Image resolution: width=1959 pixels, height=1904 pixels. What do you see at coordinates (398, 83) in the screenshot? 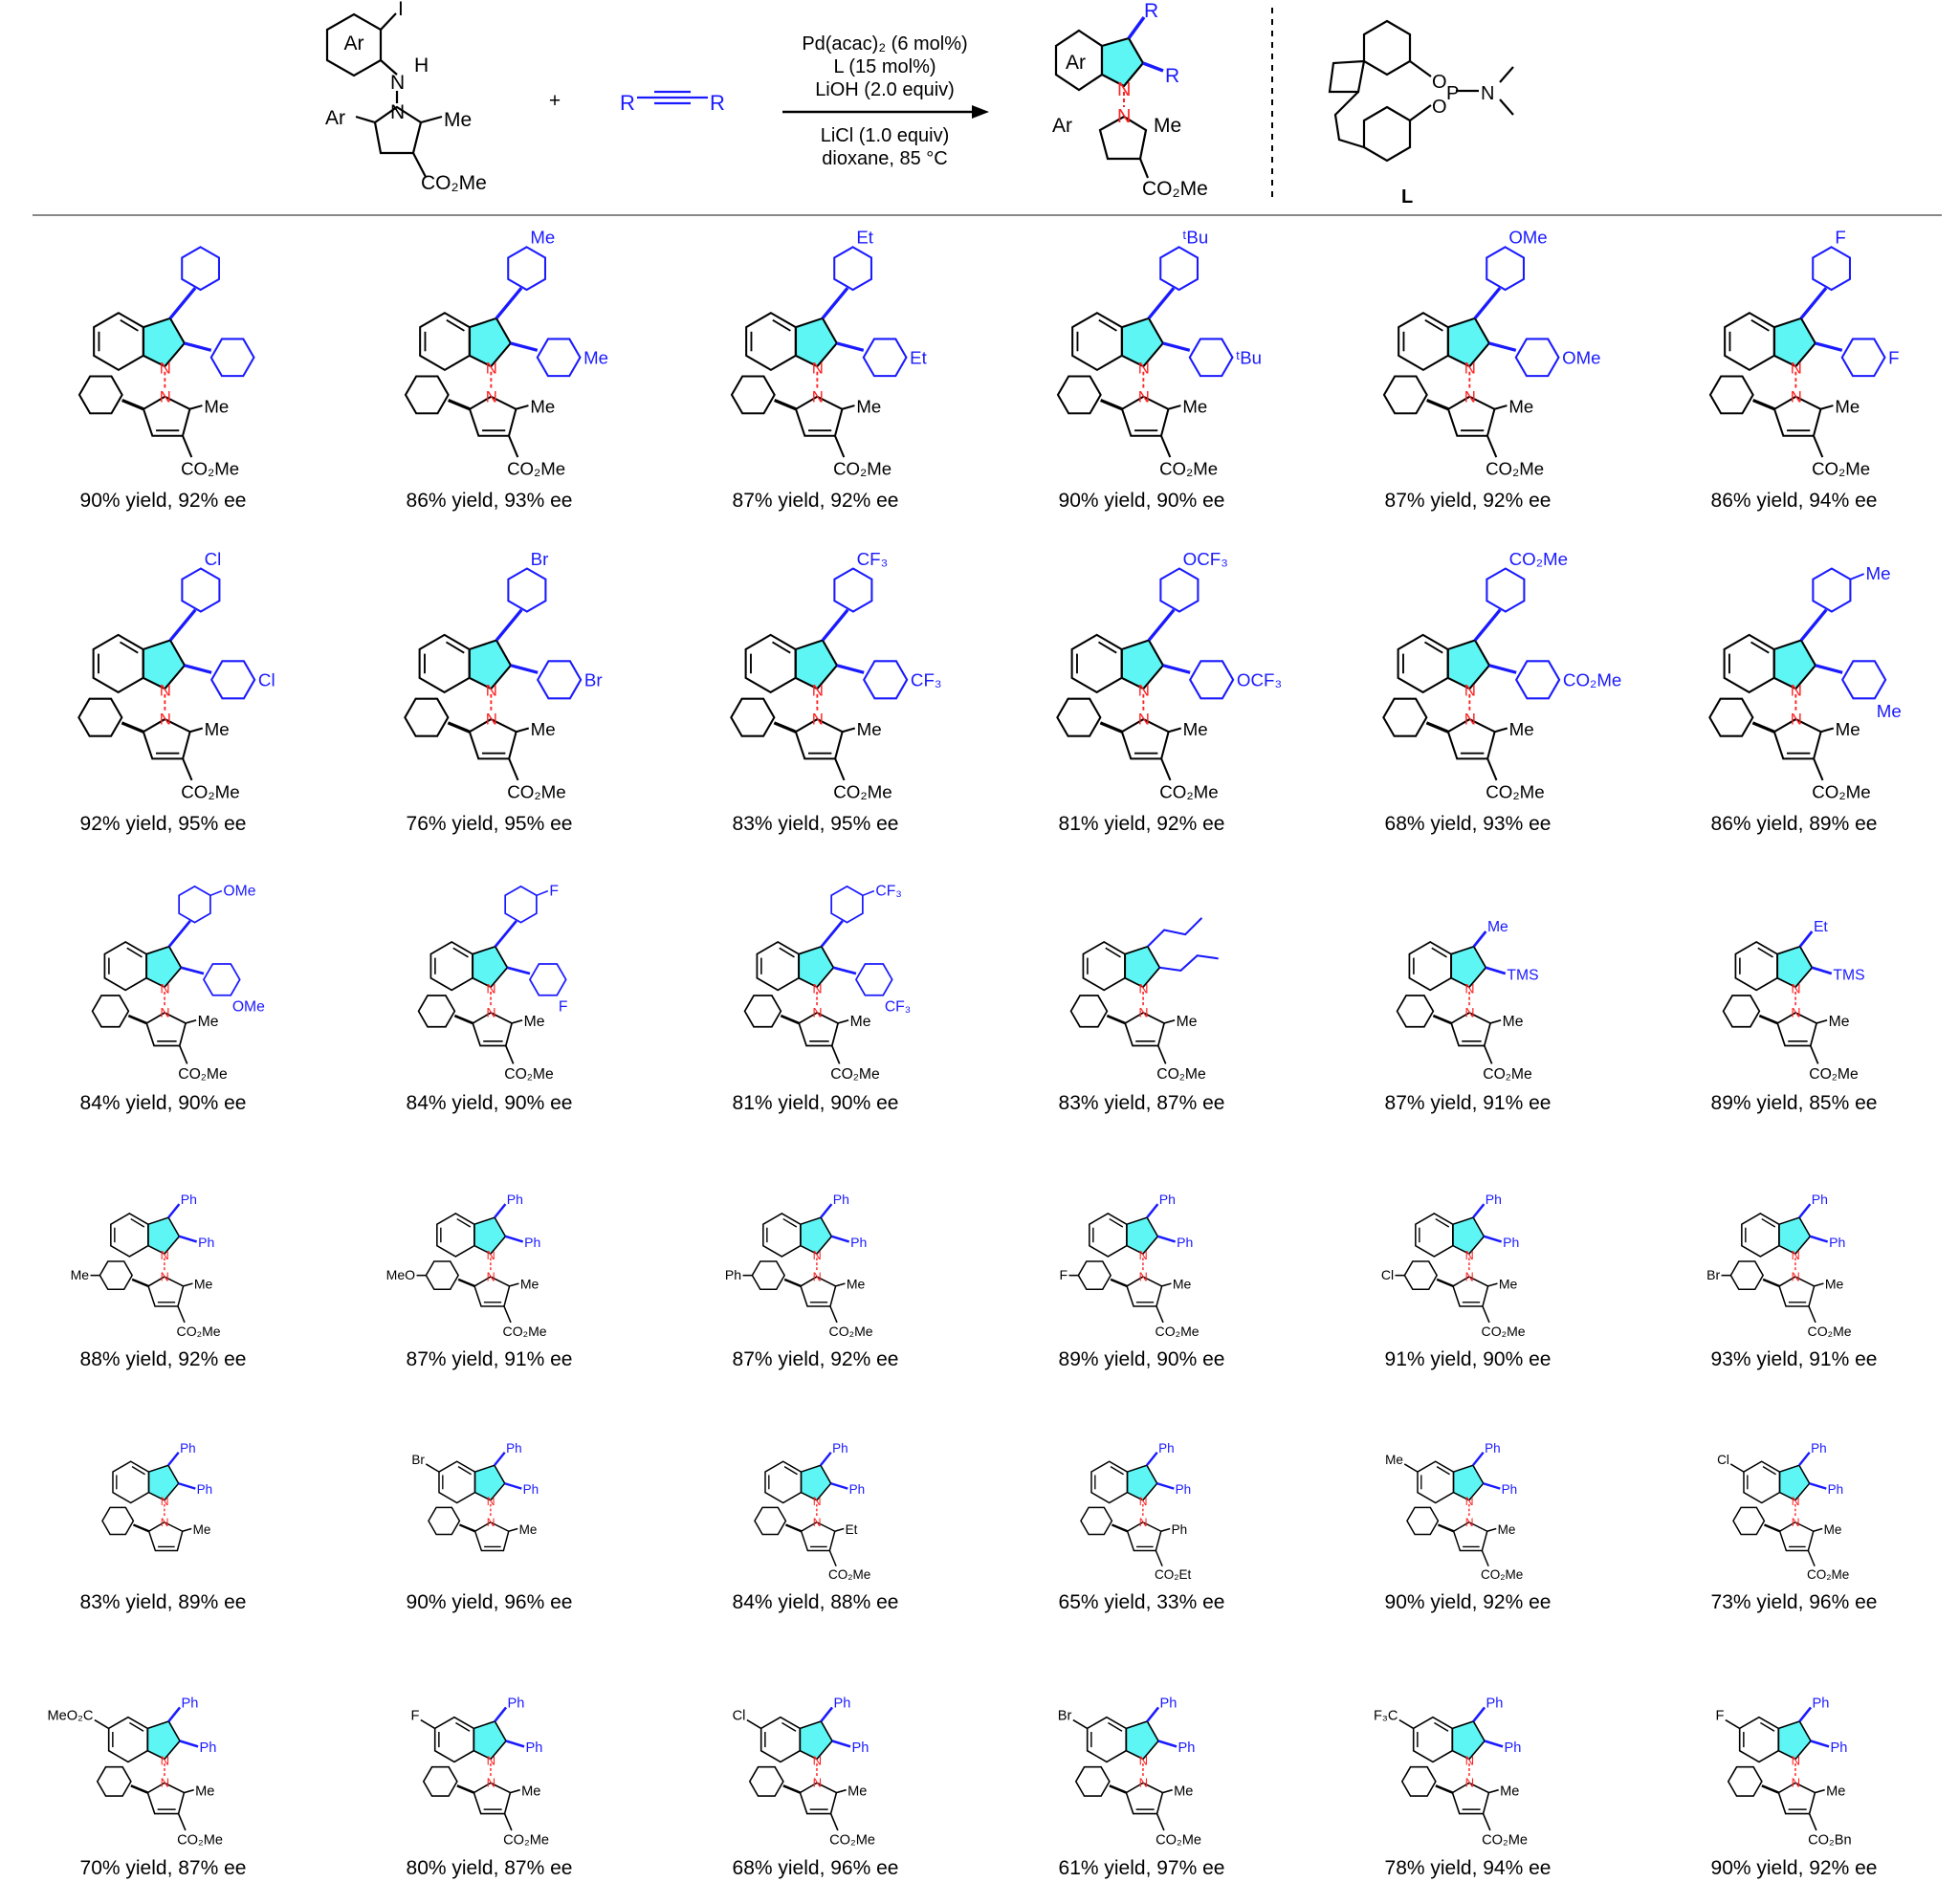
I see `nh-n-label: N` at bounding box center [398, 83].